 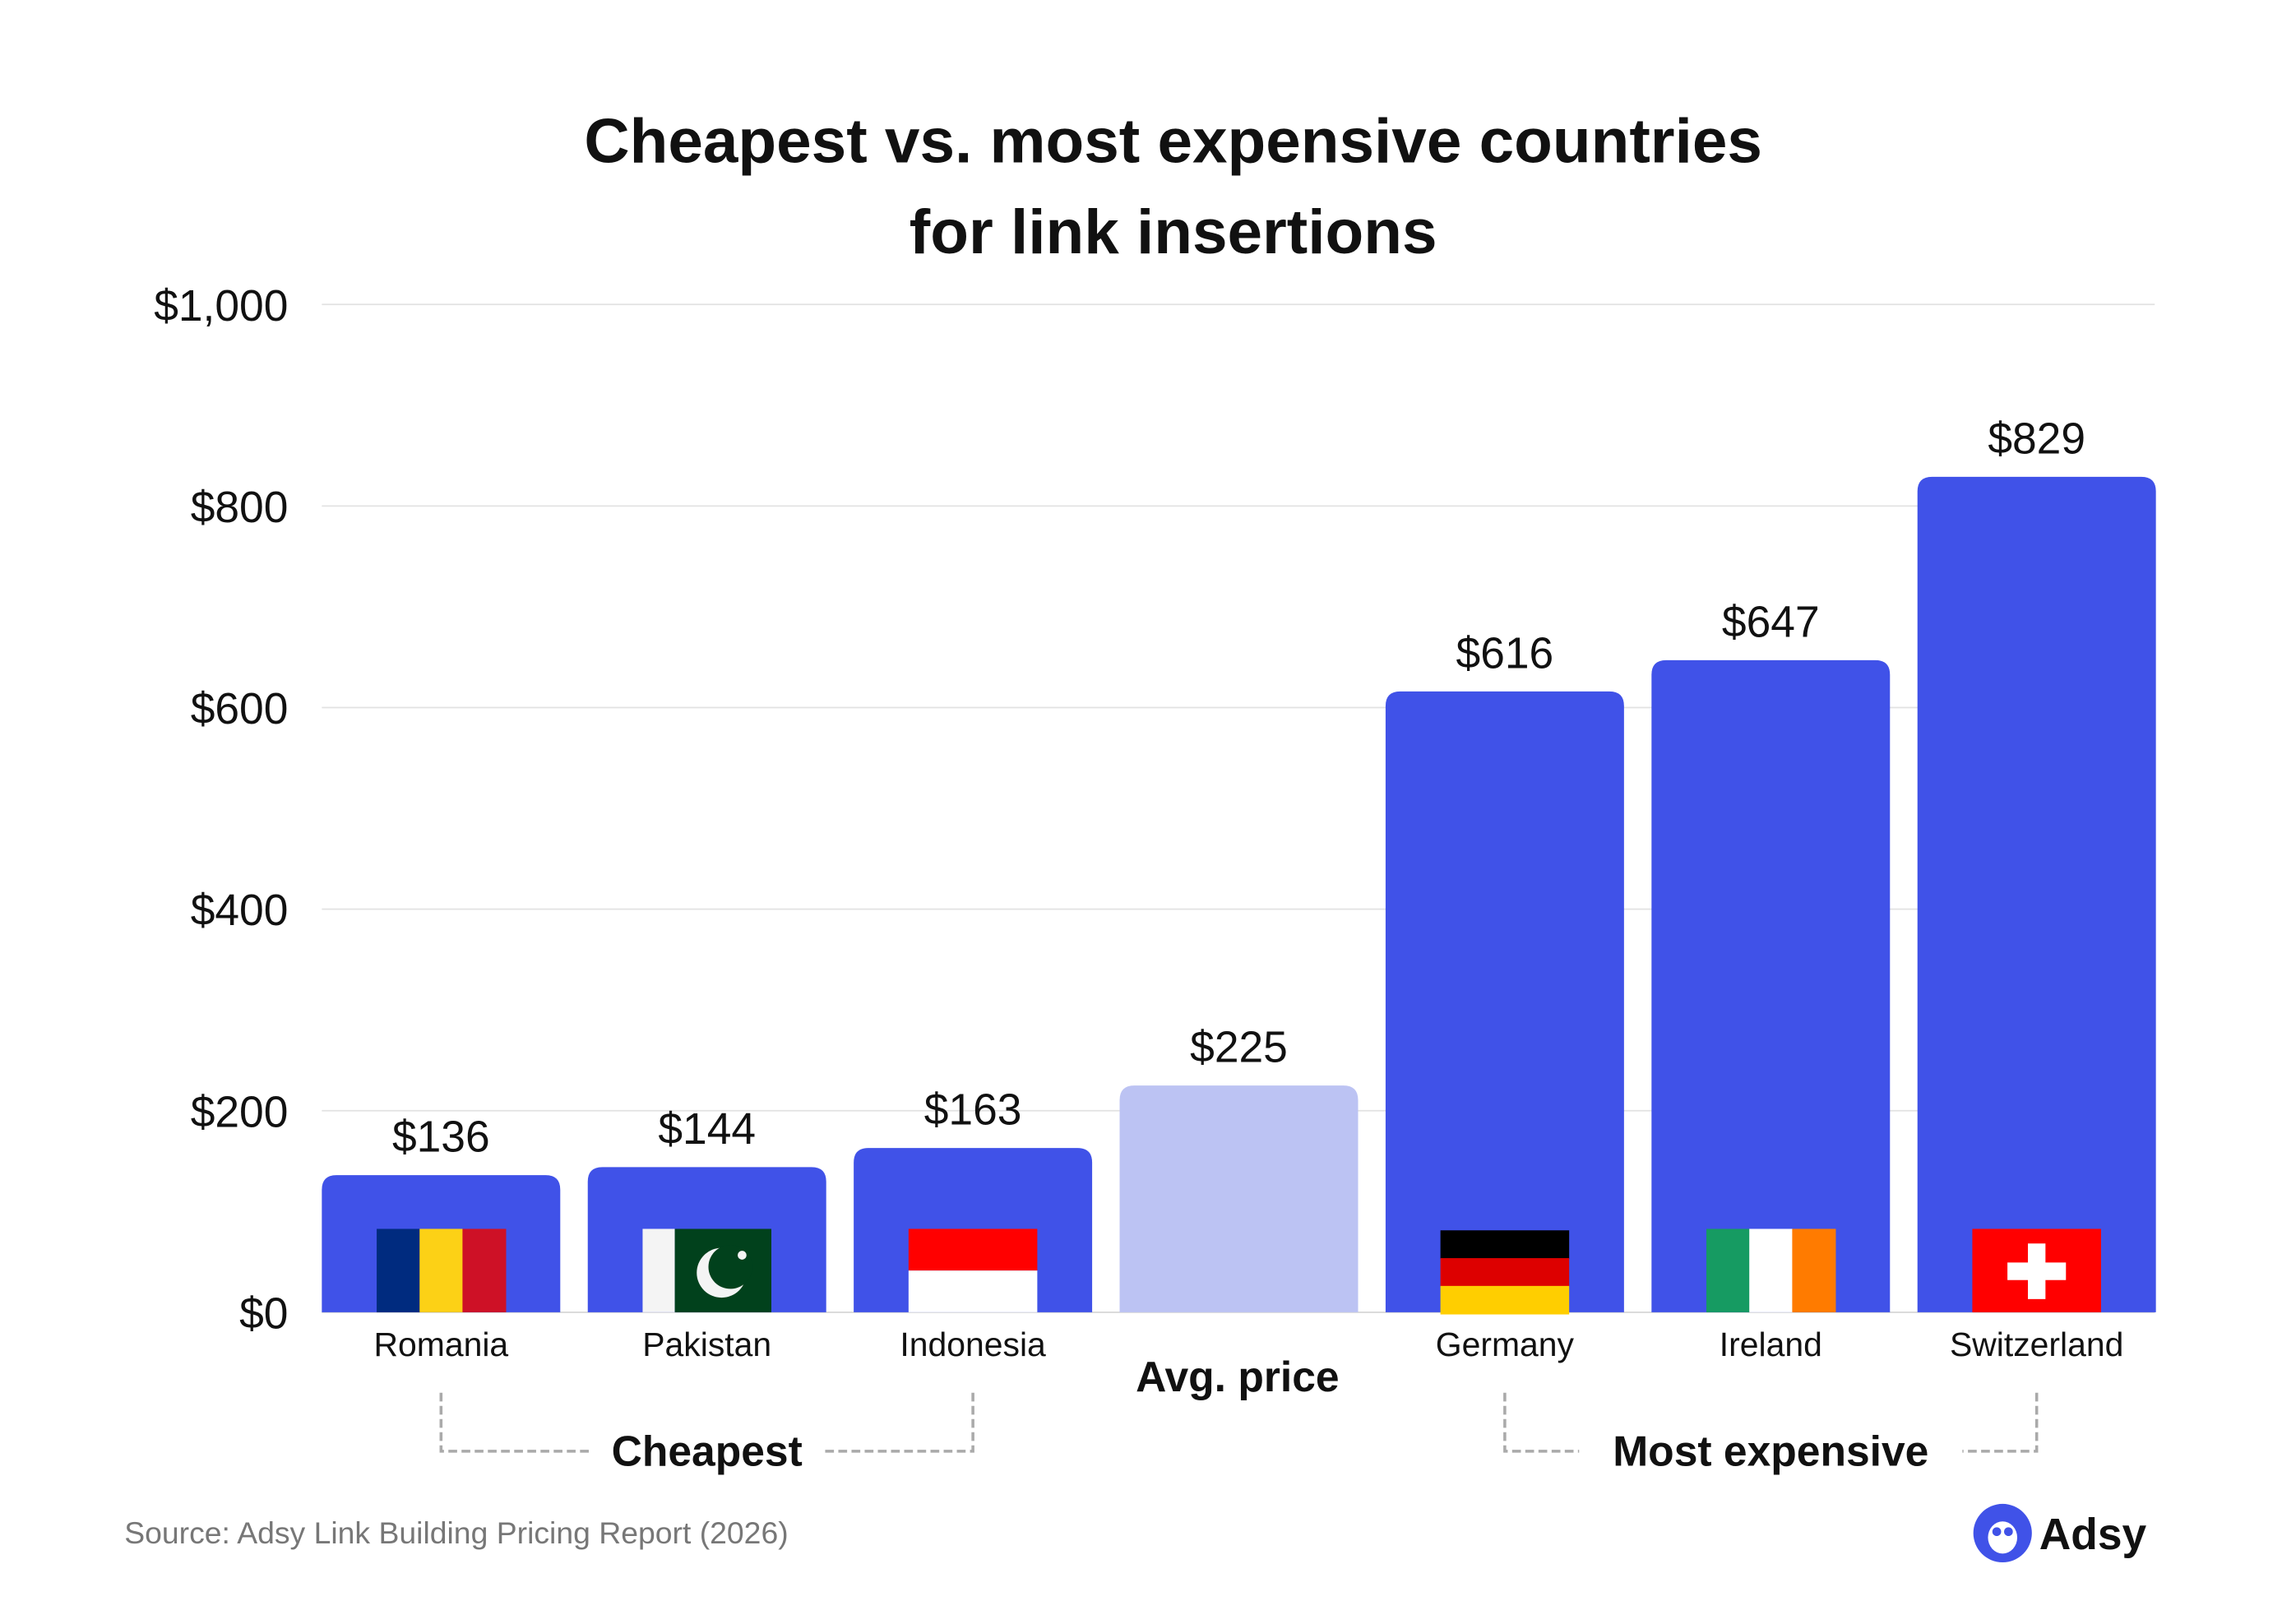 What do you see at coordinates (1505, 1344) in the screenshot?
I see `category-label: Germany` at bounding box center [1505, 1344].